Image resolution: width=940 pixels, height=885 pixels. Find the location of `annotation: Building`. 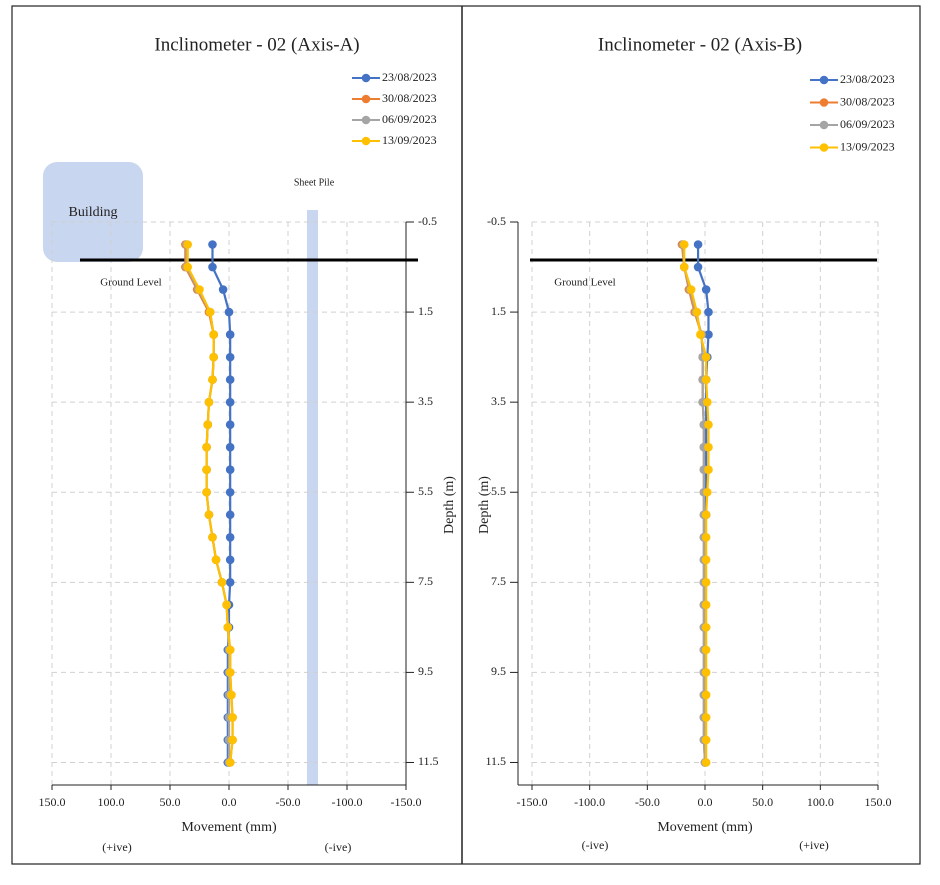

annotation: Building is located at coordinates (92, 212).